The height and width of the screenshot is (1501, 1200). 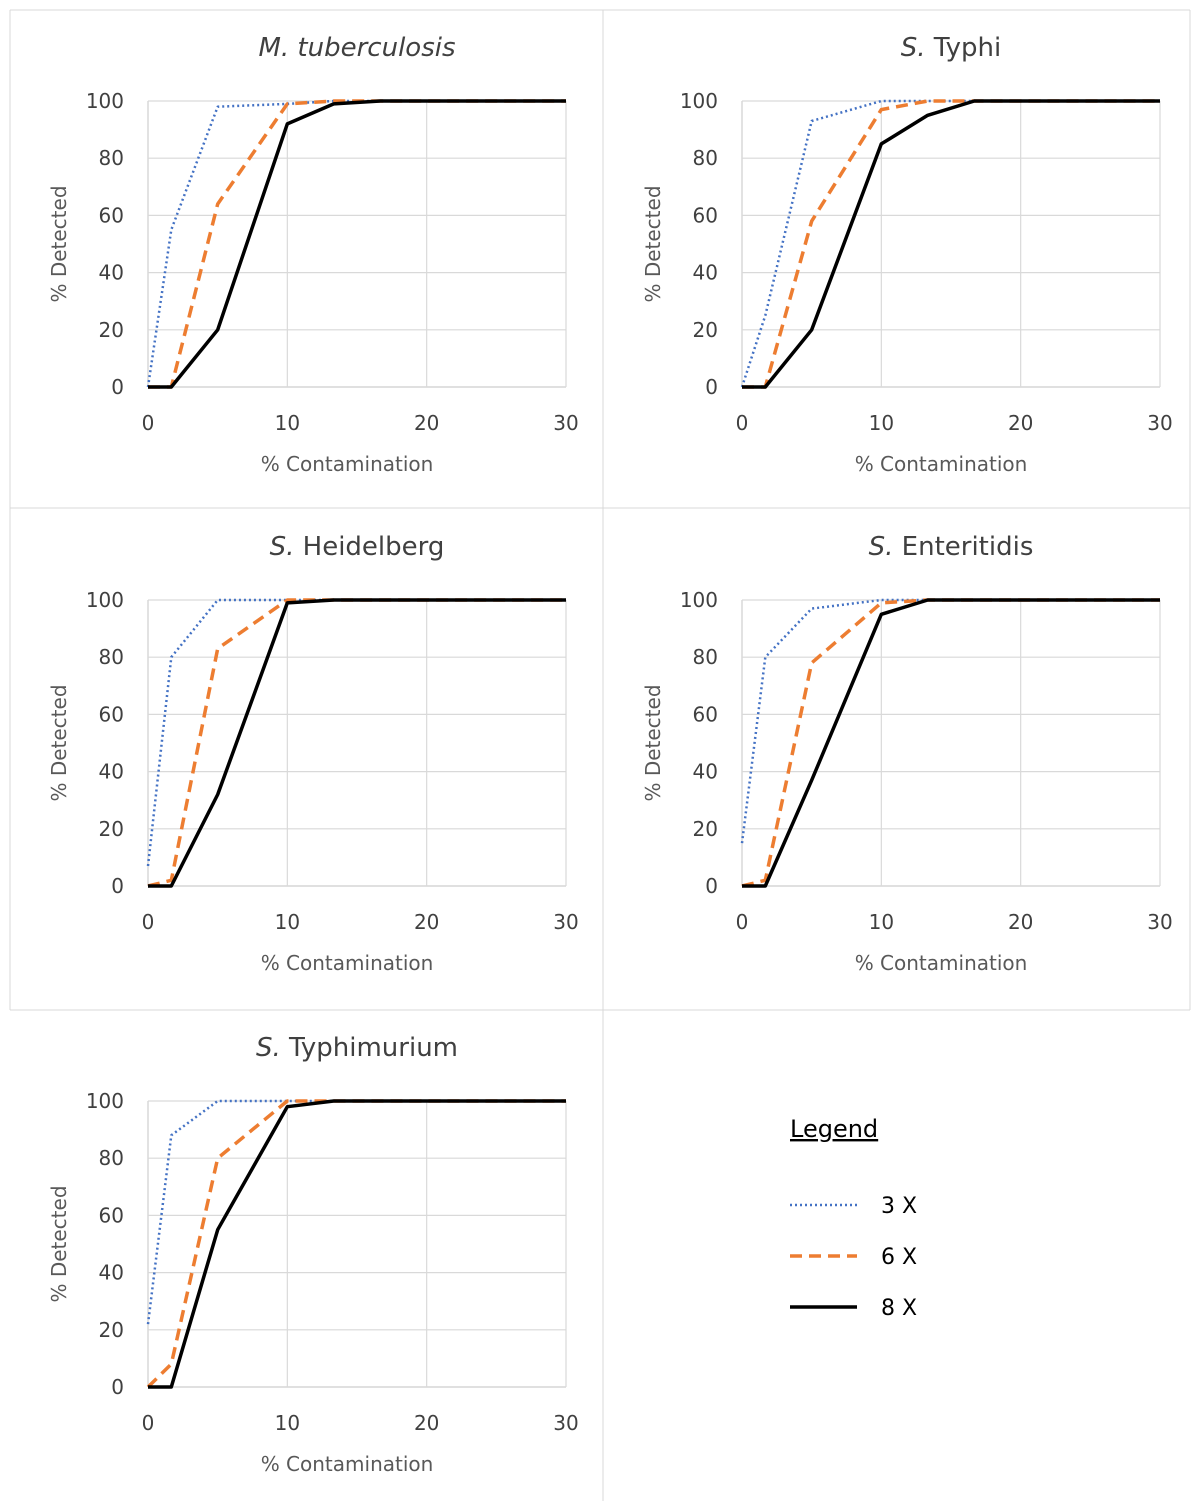 What do you see at coordinates (369, 547) in the screenshot?
I see `chart-title-rest: Heidelberg` at bounding box center [369, 547].